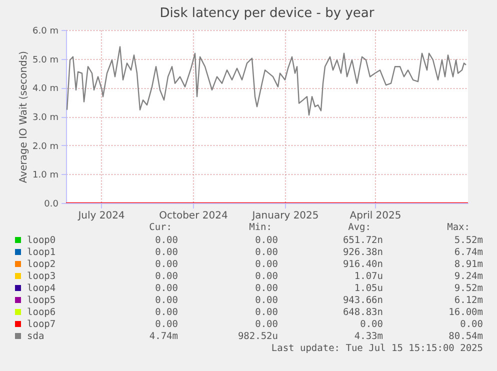 This screenshot has height=371, width=497. I want to click on x-tick-label: January 2025, so click(285, 216).